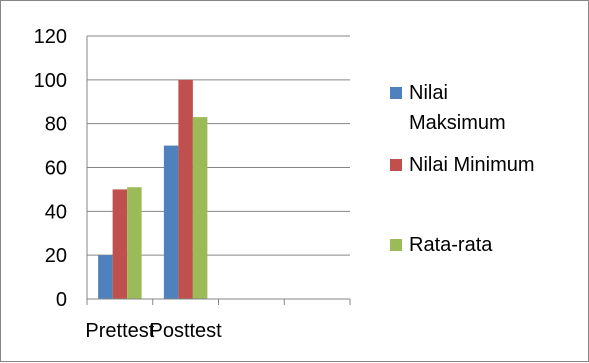 The width and height of the screenshot is (589, 363). I want to click on bar-nilai-maksimum-prettest, so click(105, 277).